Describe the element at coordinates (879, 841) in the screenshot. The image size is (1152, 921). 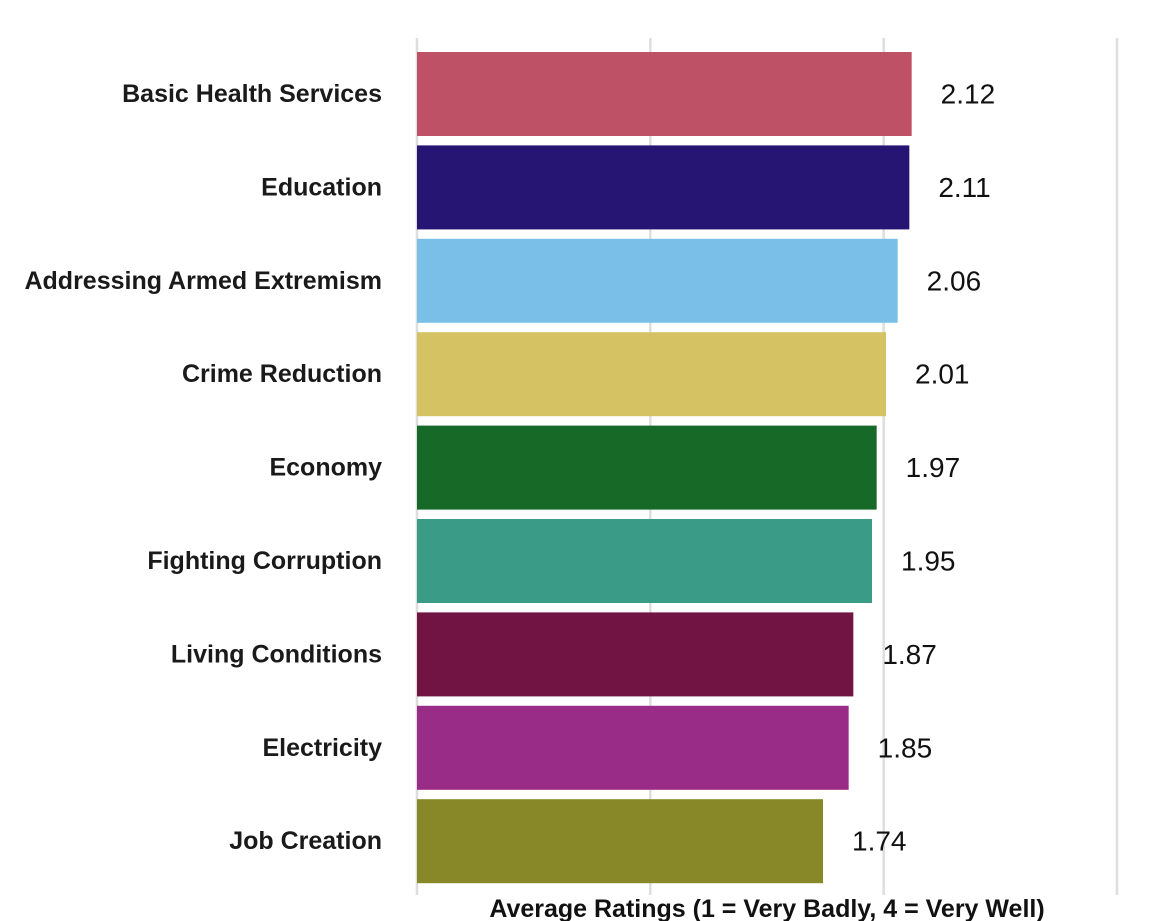
I see `value-label: 1.74` at that location.